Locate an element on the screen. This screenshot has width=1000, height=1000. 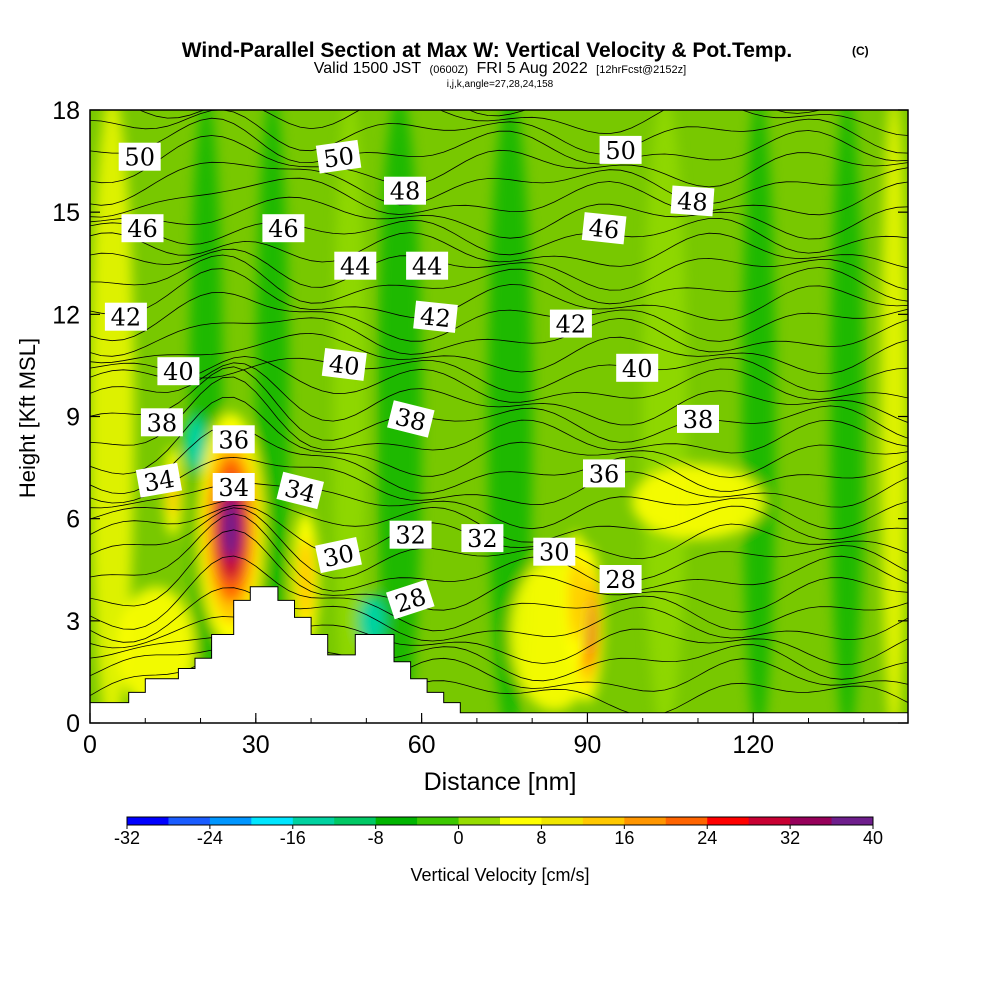
colorbar-tick-label: -24 is located at coordinates (210, 838).